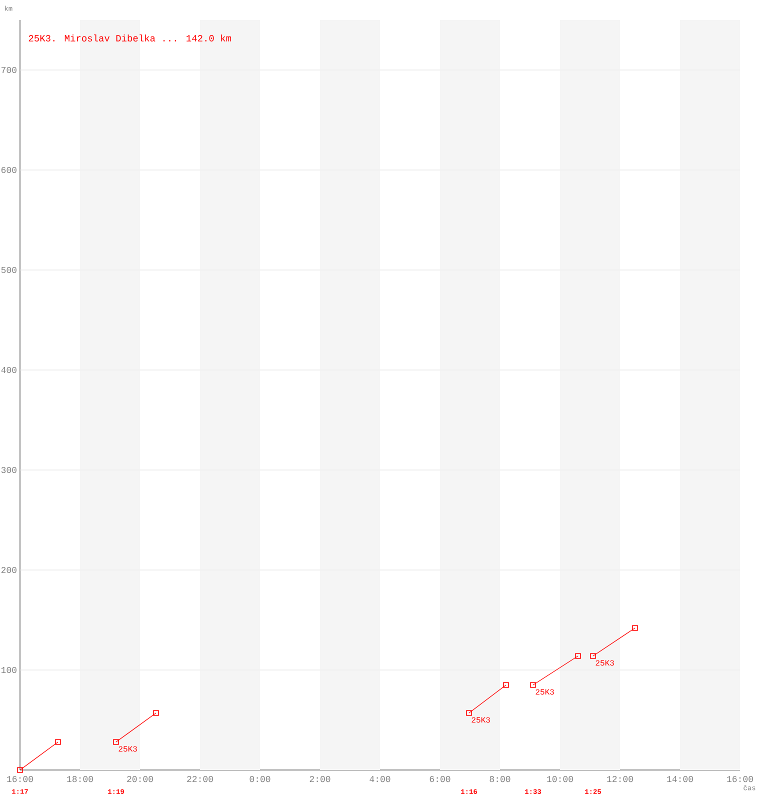 The height and width of the screenshot is (800, 760). I want to click on y-tick-label: 300, so click(8, 470).